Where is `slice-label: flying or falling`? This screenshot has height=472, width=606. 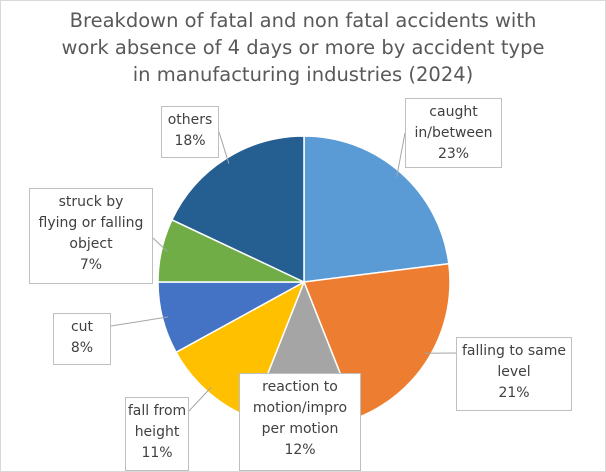 slice-label: flying or falling is located at coordinates (91, 223).